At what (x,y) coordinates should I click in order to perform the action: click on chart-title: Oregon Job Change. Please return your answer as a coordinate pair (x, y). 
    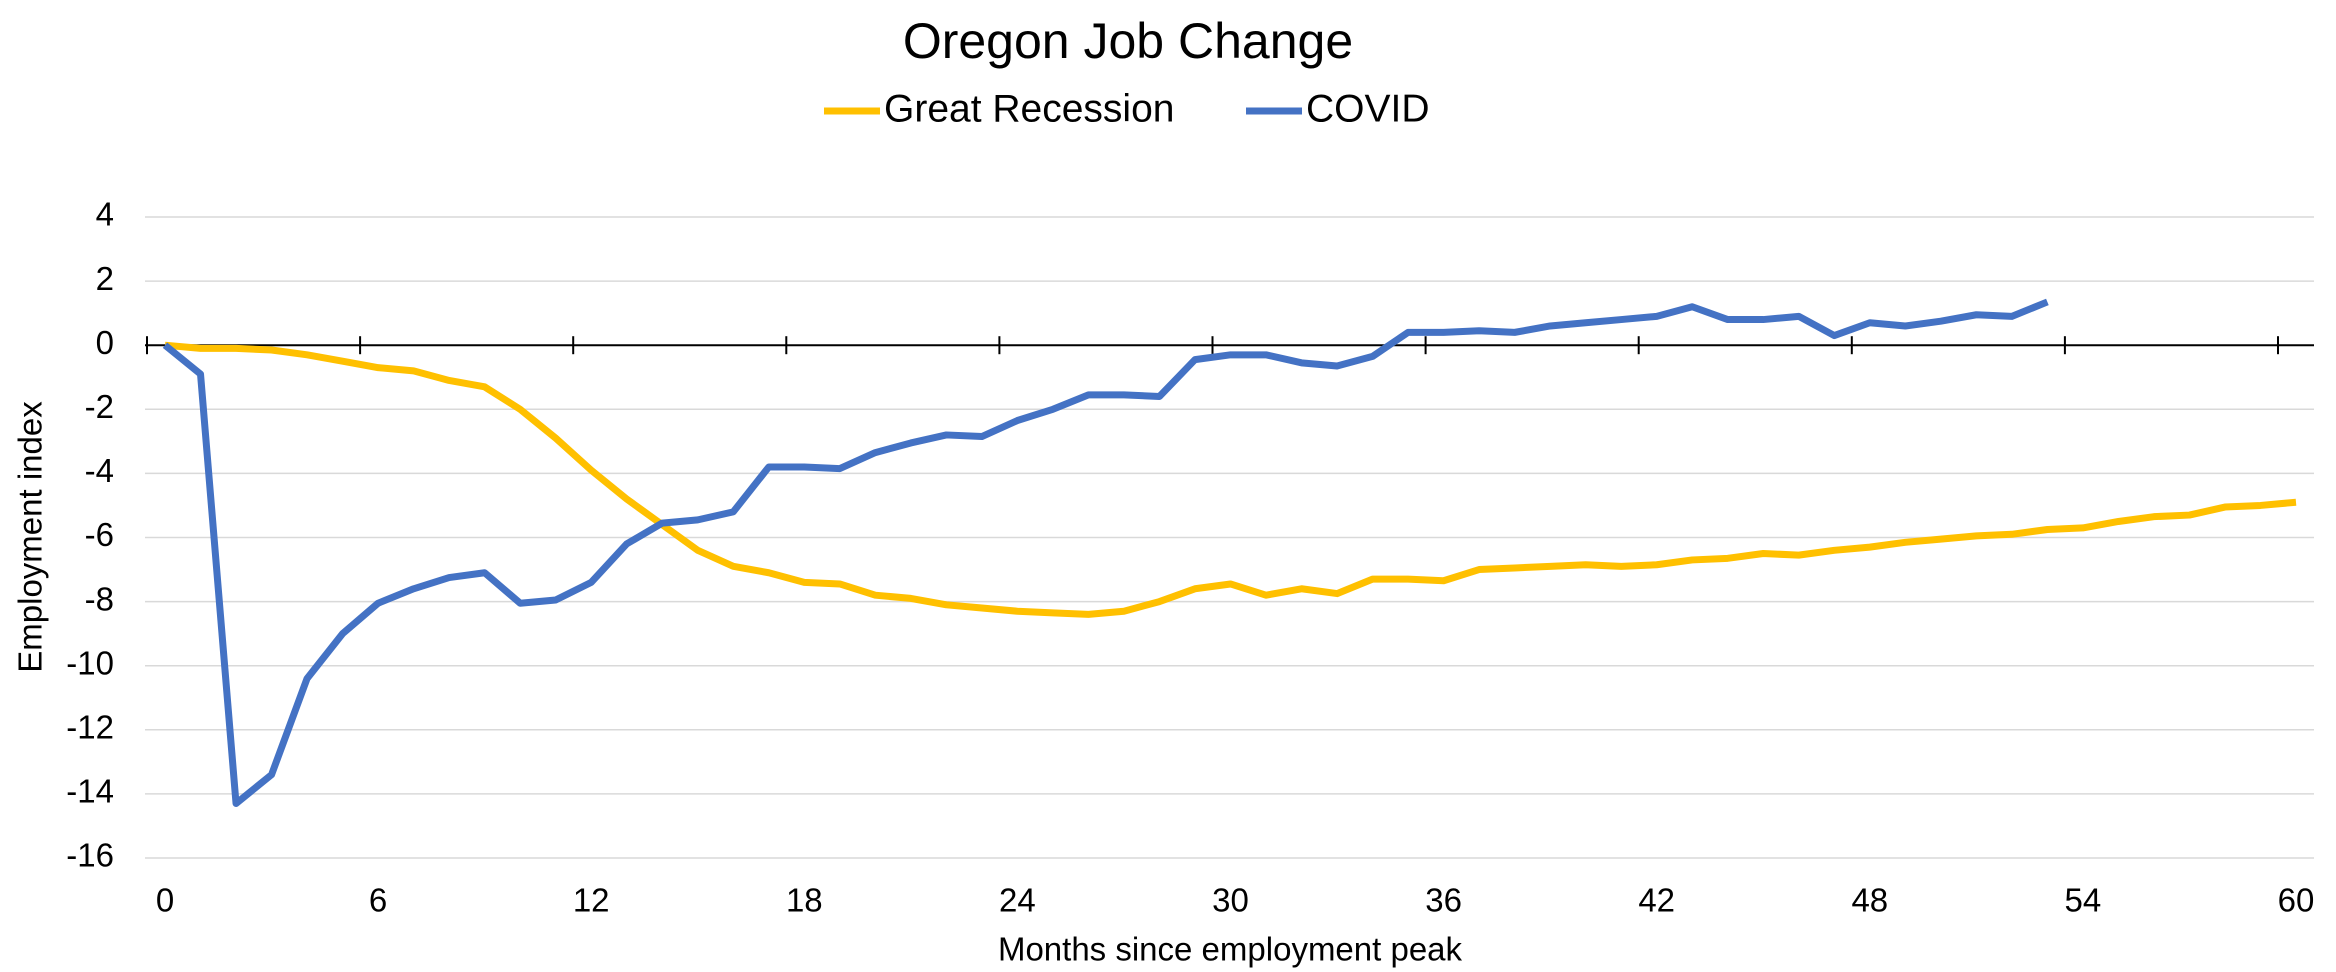
    Looking at the image, I should click on (1128, 41).